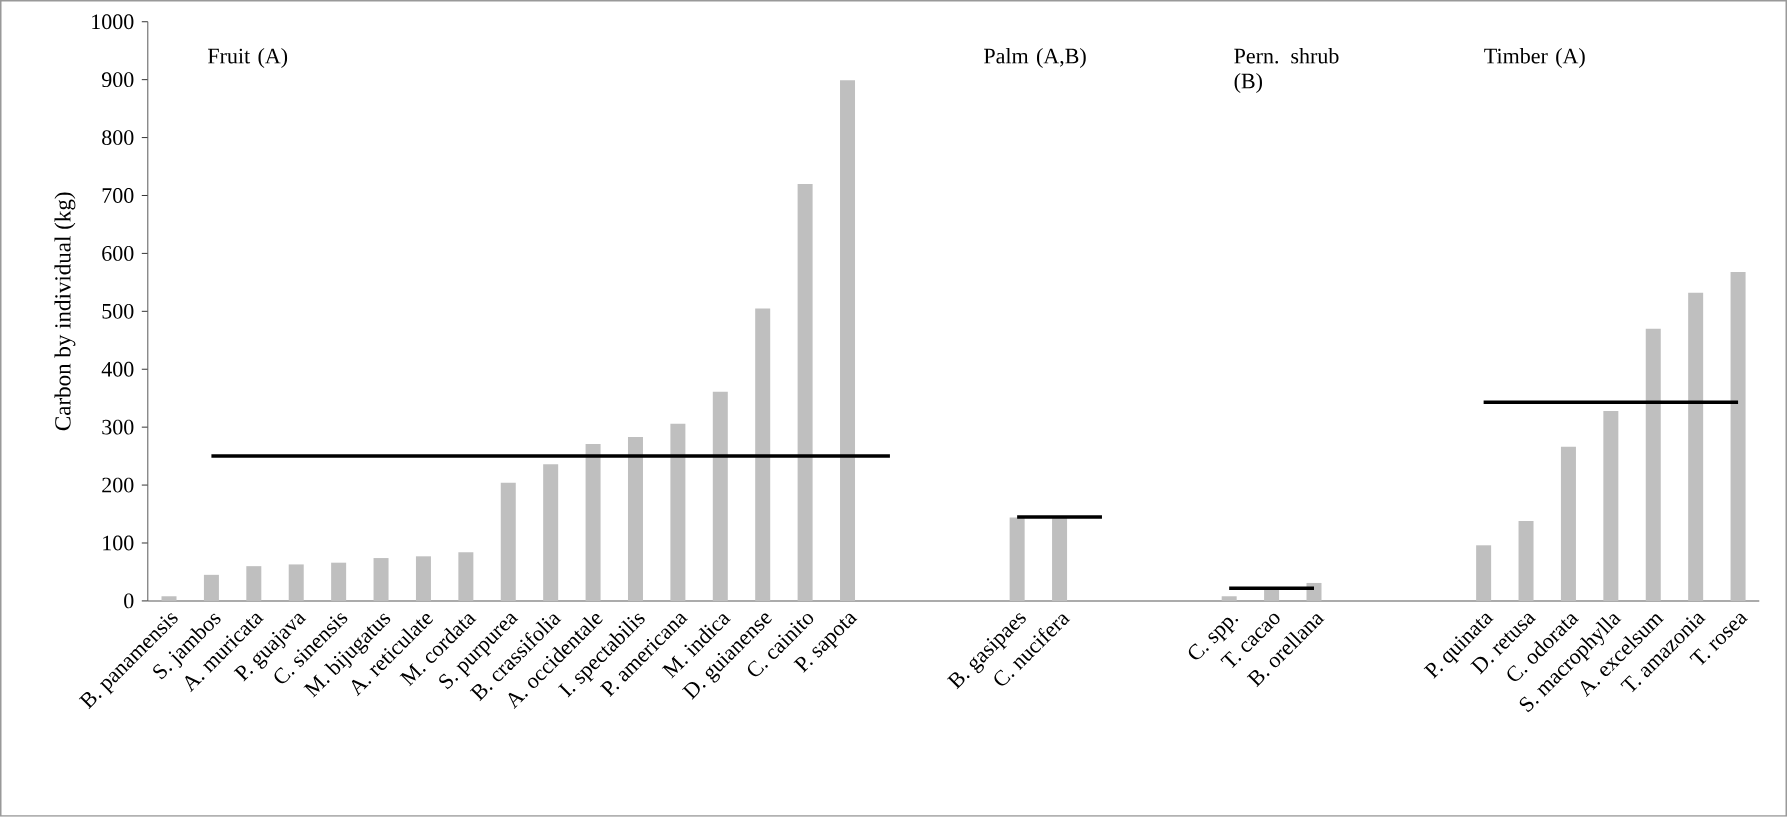 The width and height of the screenshot is (1787, 817). Describe the element at coordinates (113, 22) in the screenshot. I see `y-tick-label: 1000` at that location.